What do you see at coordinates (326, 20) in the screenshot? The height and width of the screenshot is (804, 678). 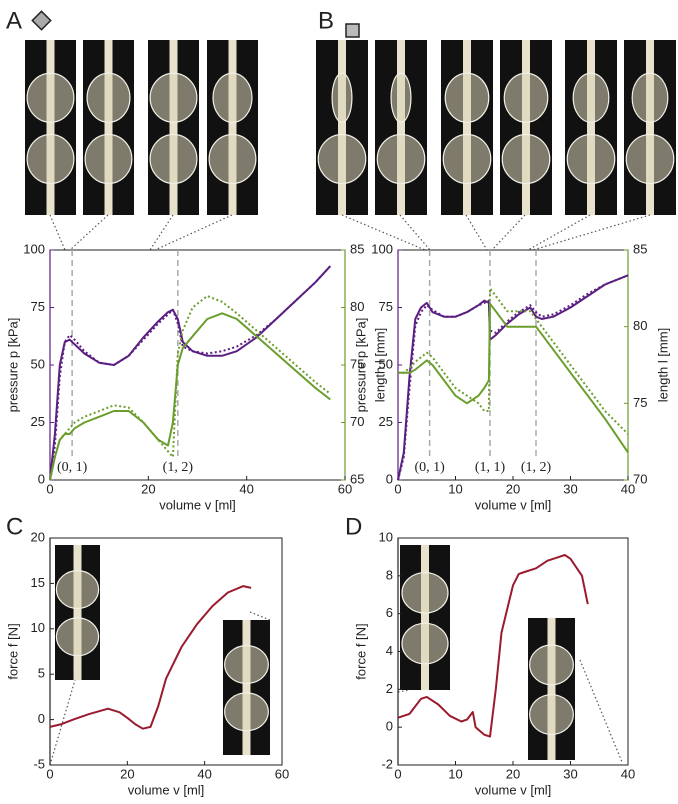 I see `panel-label: B` at bounding box center [326, 20].